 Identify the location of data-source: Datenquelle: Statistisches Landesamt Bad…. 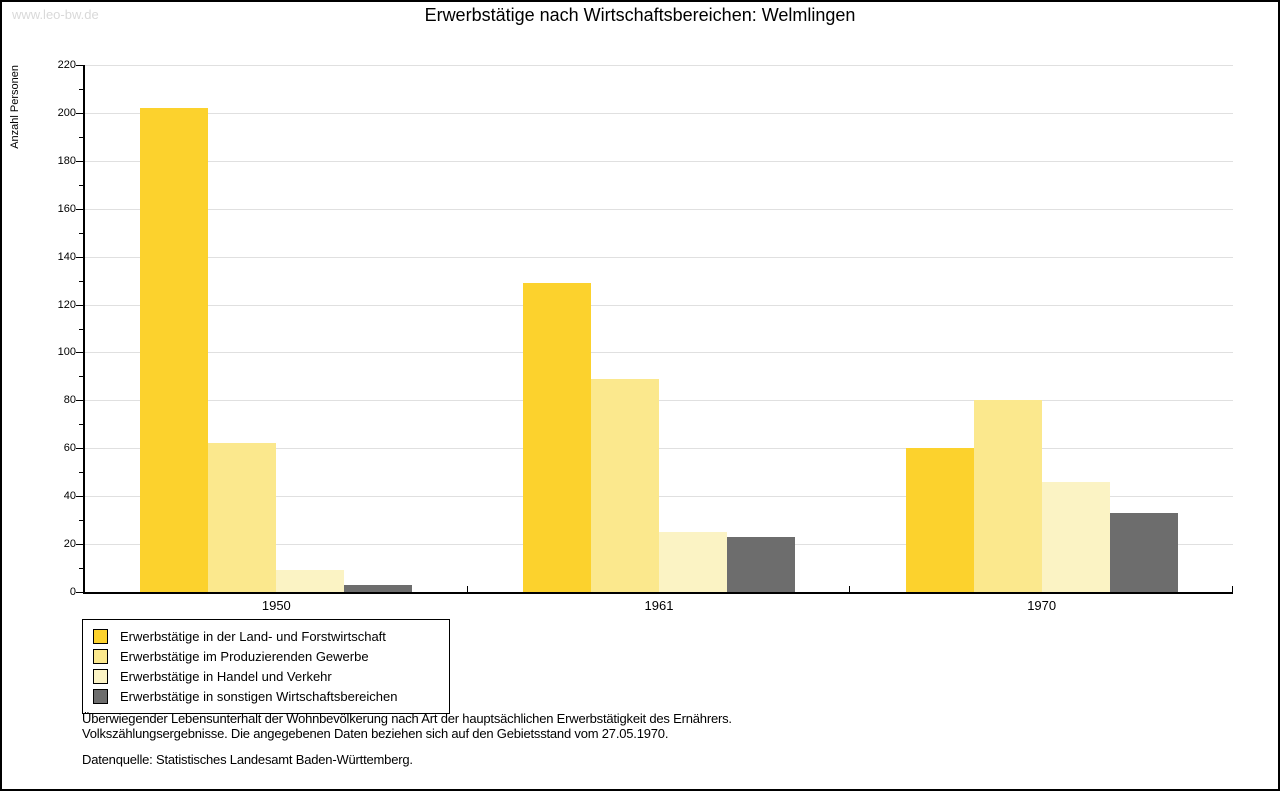
(247, 759).